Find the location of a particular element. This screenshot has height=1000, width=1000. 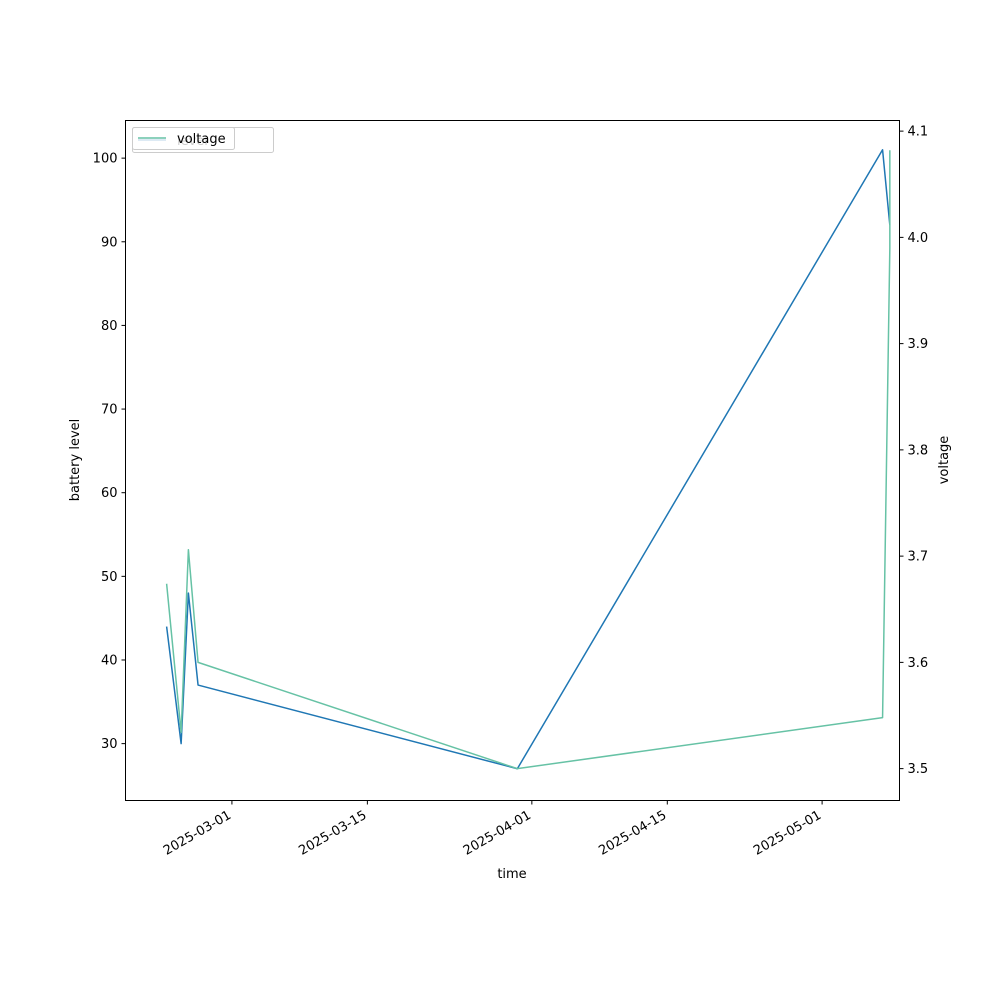

y-right-tick-label: 4.0 is located at coordinates (918, 238).